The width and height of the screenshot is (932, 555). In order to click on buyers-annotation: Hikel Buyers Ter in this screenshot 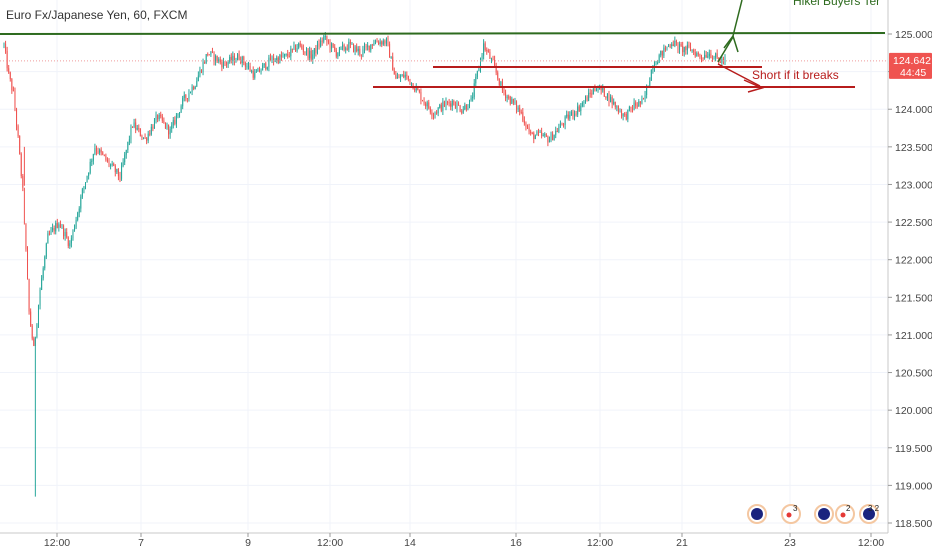, I will do `click(836, 4)`.